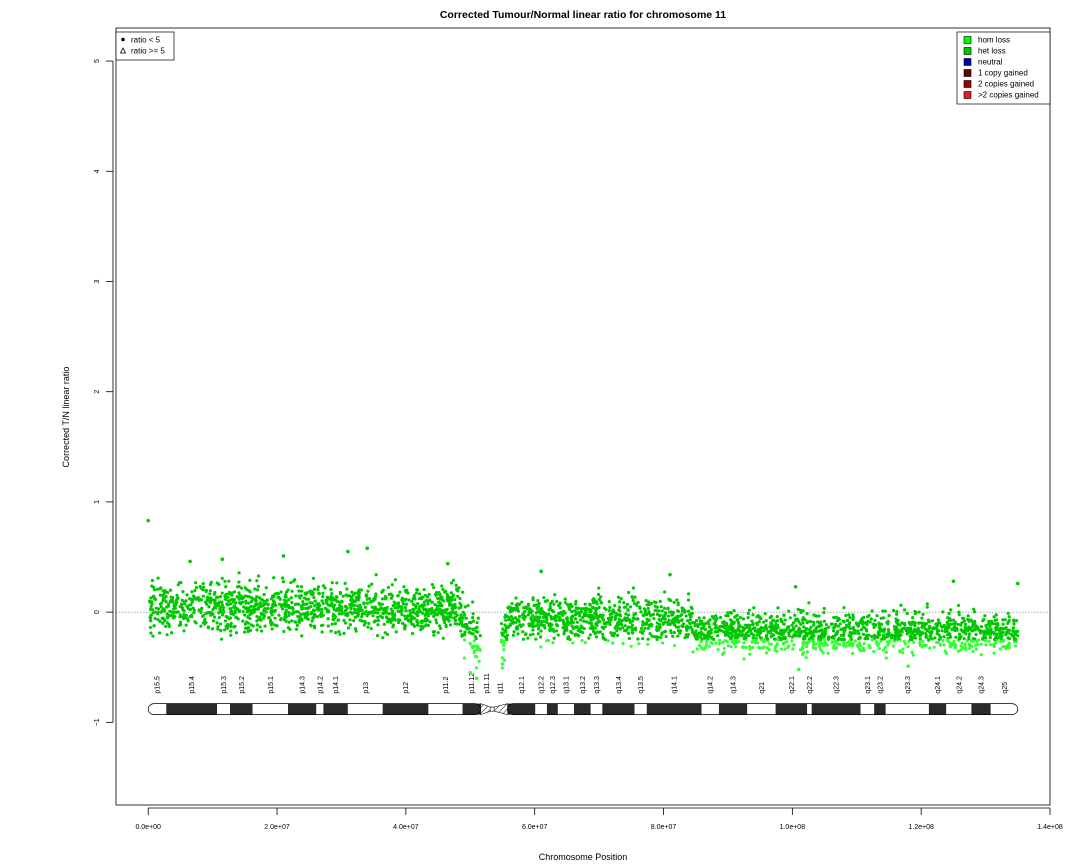 Image resolution: width=1080 pixels, height=864 pixels. Describe the element at coordinates (1006, 84) in the screenshot. I see `legend-label: 2 copies gained` at that location.